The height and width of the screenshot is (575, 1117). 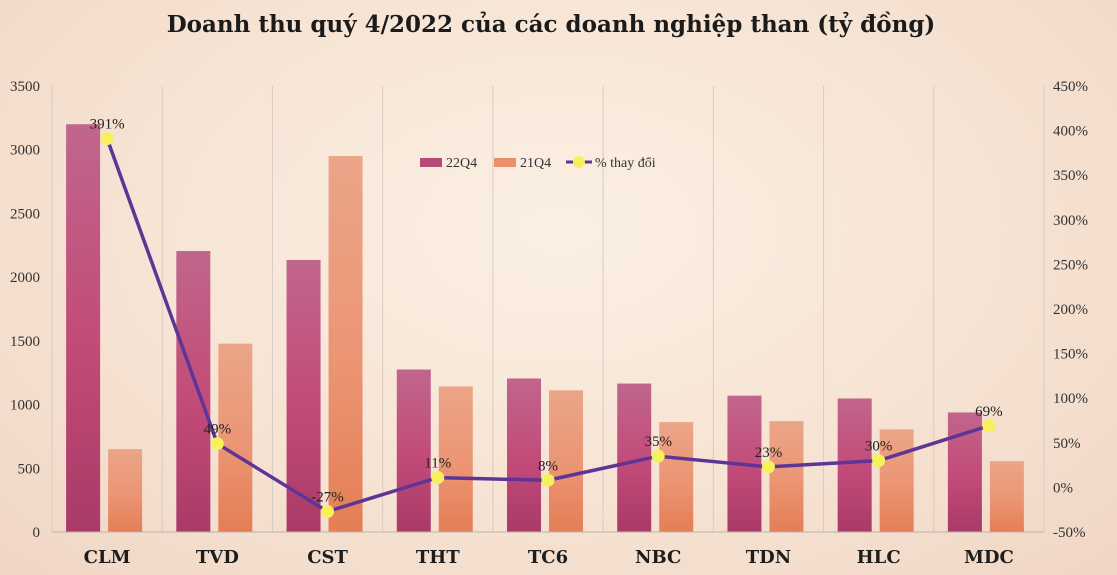 What do you see at coordinates (1070, 176) in the screenshot?
I see `y-right-tick-label: 350%` at bounding box center [1070, 176].